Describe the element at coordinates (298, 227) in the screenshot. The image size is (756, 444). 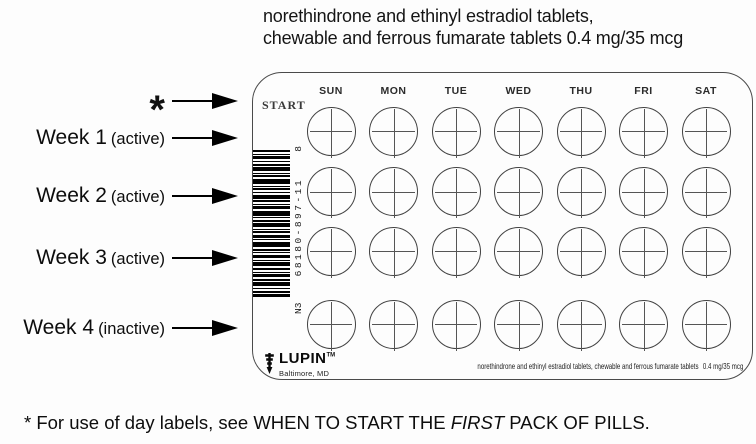
I see `barcode-ndc: 68180-897-11` at that location.